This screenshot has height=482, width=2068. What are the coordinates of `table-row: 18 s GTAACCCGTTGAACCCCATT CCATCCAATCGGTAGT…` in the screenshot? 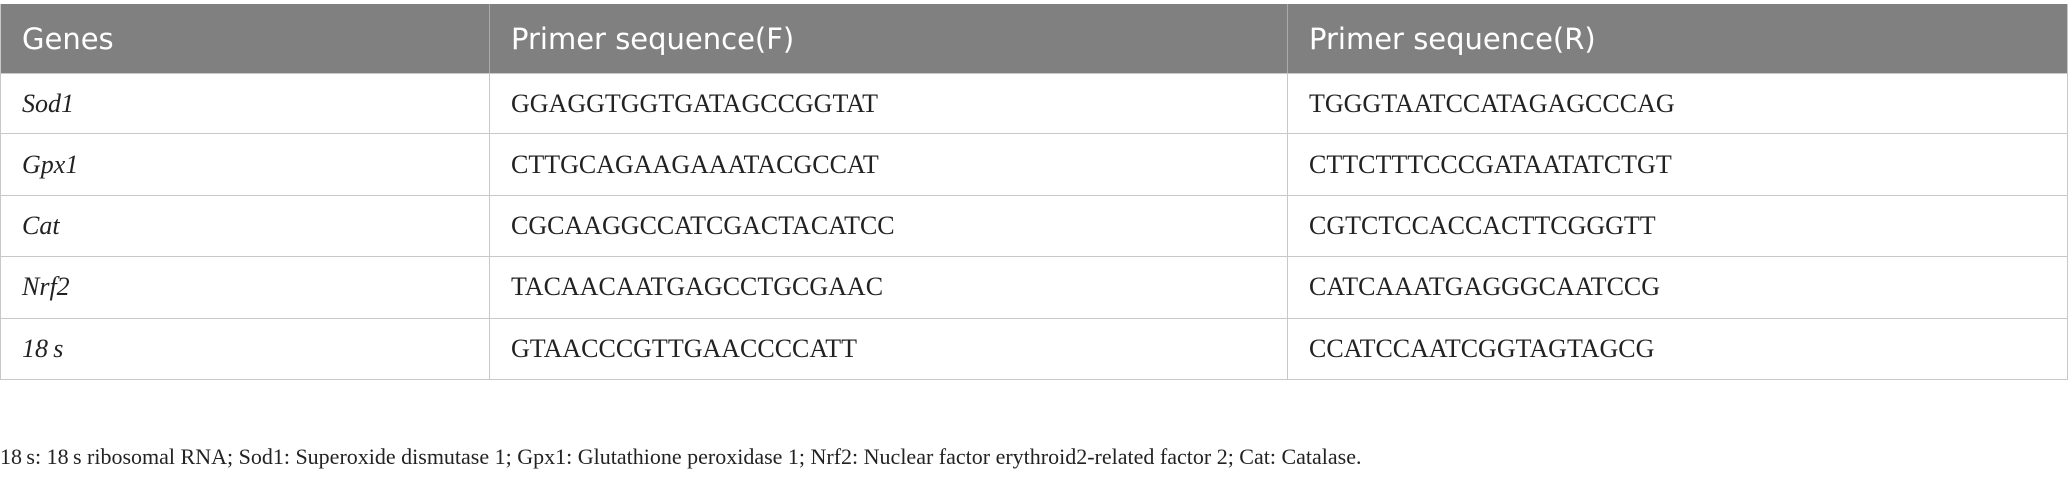 It's located at (1034, 349).